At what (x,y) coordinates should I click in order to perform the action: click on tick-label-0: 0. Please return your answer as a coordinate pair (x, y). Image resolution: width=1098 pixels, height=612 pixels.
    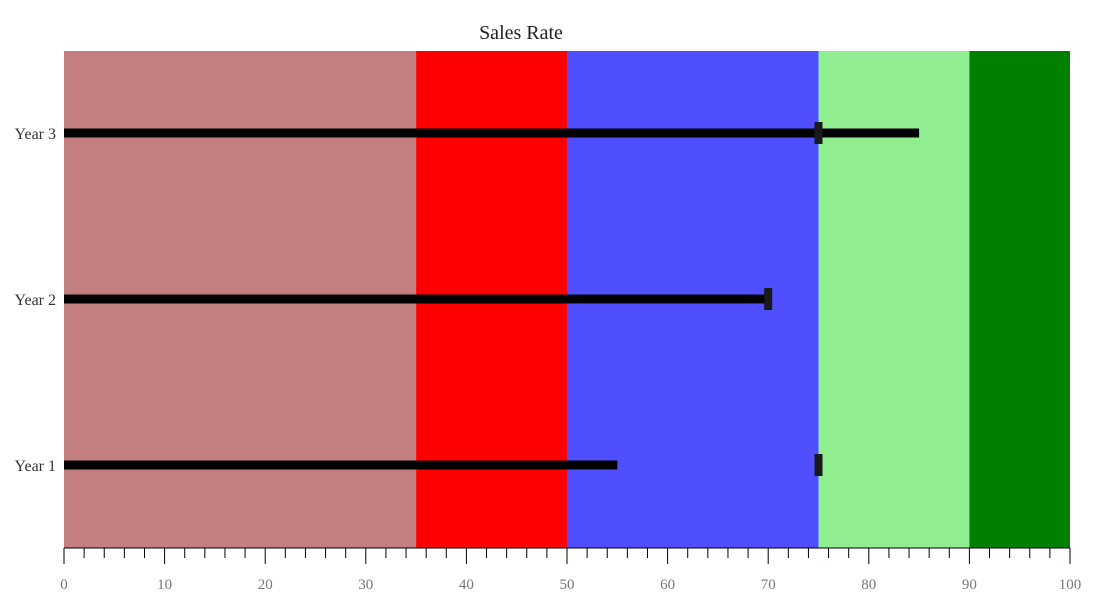
    Looking at the image, I should click on (64, 585).